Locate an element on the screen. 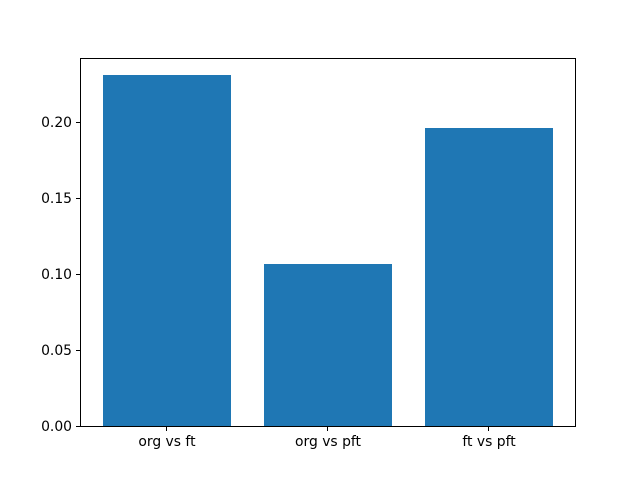 The height and width of the screenshot is (480, 640). y-tick-label: 0.10 is located at coordinates (56, 275).